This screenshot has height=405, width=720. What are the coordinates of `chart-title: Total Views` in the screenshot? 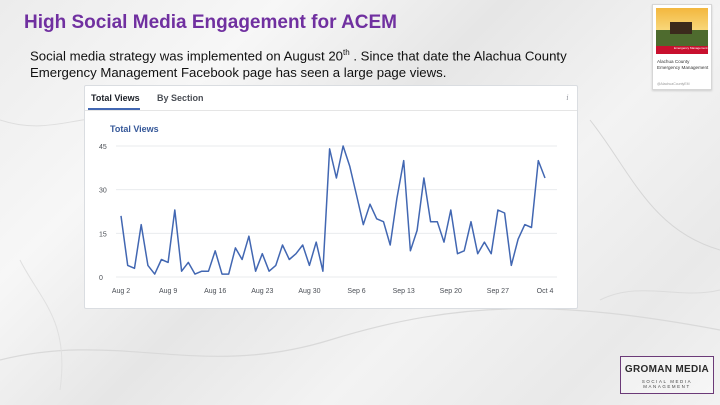 It's located at (134, 129).